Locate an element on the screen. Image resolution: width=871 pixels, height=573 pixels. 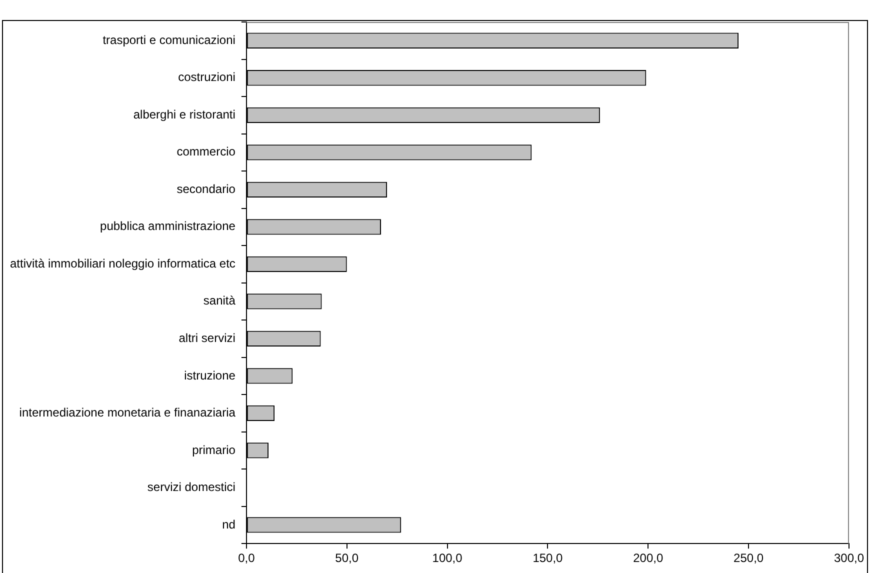
y-tick-label: attività immobiliari noleggio informatica etc is located at coordinates (123, 263).